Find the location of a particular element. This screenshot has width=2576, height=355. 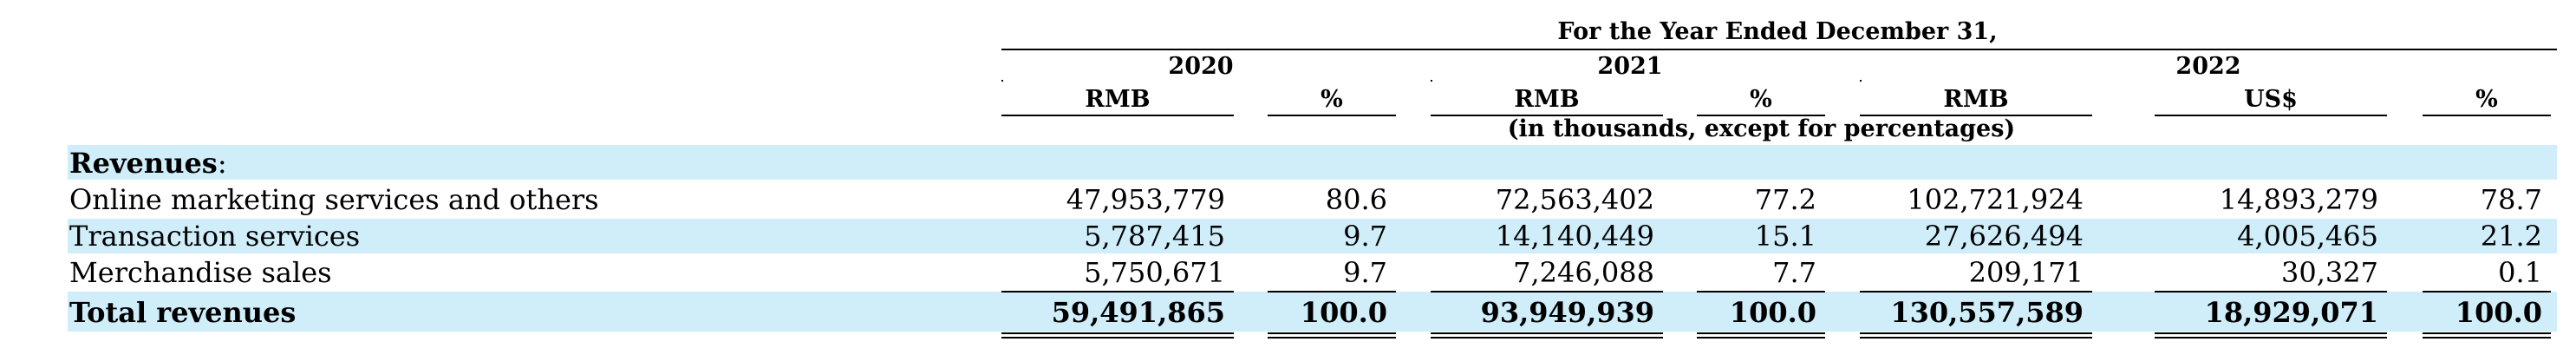

table-cell: 0.1 is located at coordinates (2520, 272).